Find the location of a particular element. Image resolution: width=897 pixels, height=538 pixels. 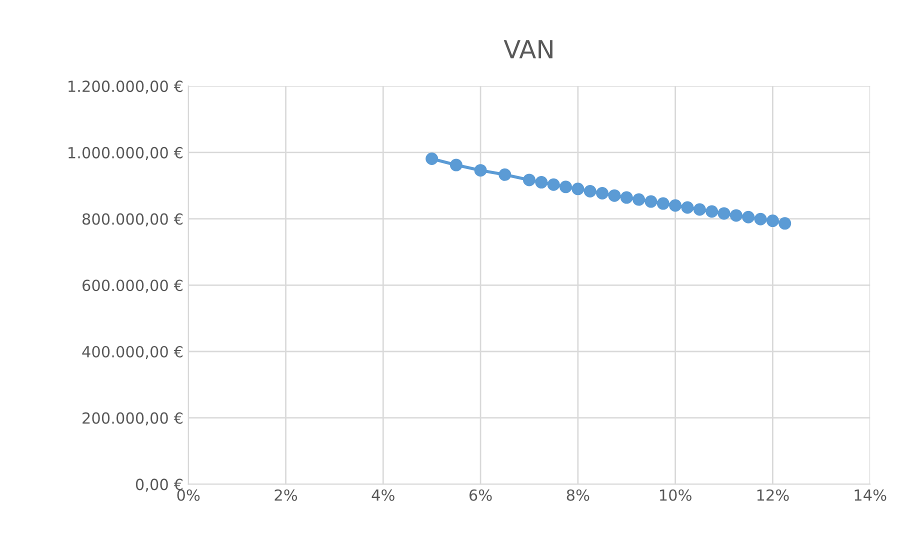

x-tick-label: 4% is located at coordinates (383, 495).